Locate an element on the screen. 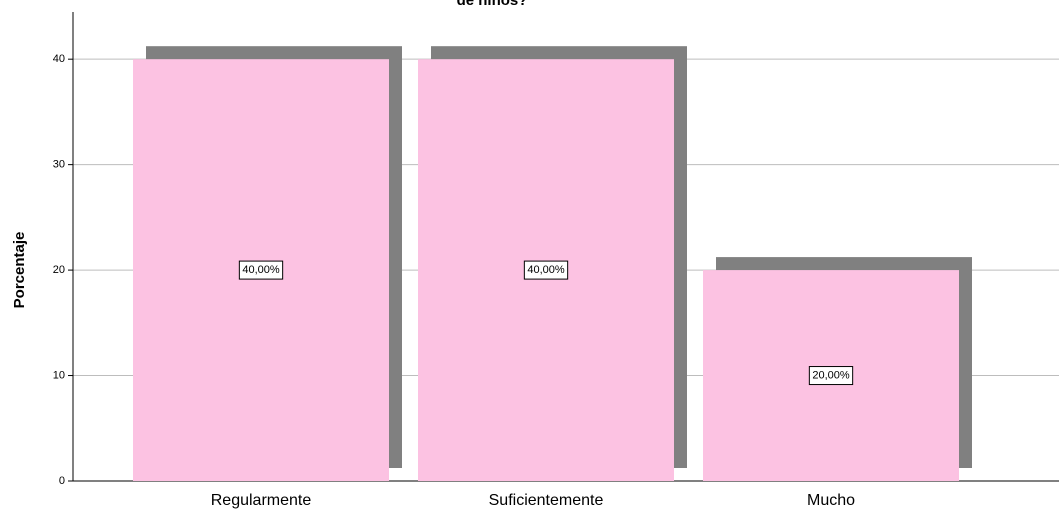 This screenshot has width=1059, height=511. x-tick-label: Mucho is located at coordinates (831, 500).